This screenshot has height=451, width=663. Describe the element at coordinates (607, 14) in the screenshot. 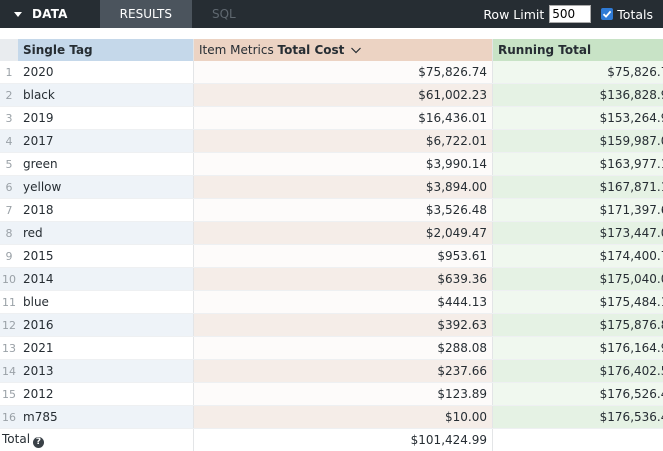

I see `checkbox-checked-icon` at that location.